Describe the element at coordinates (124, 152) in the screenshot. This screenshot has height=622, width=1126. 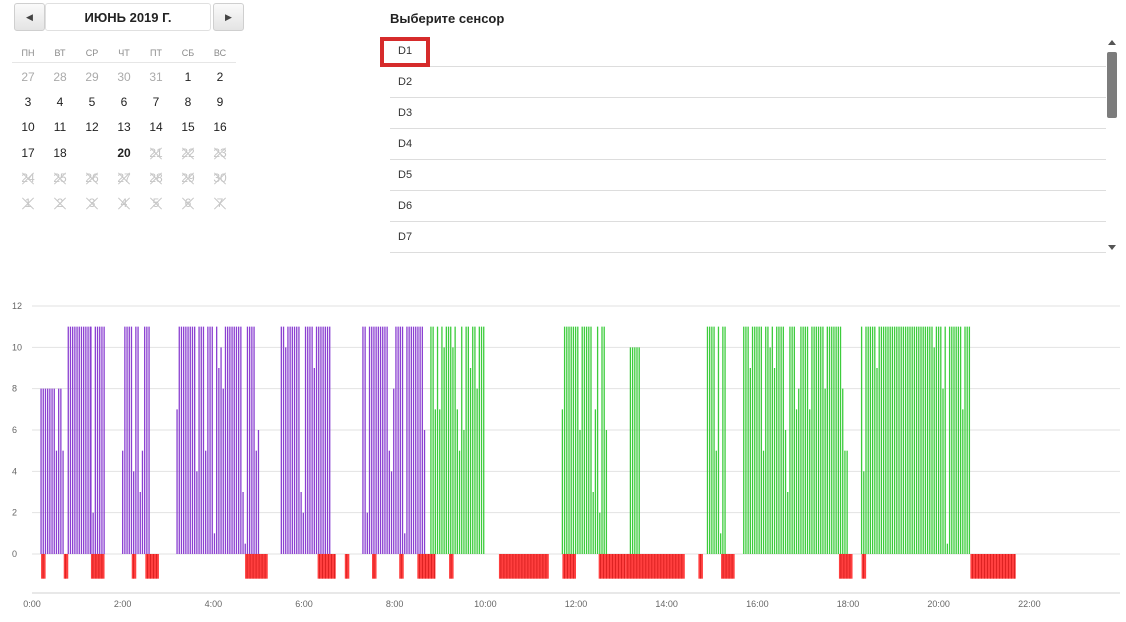
I see `calendar-day: 20` at that location.